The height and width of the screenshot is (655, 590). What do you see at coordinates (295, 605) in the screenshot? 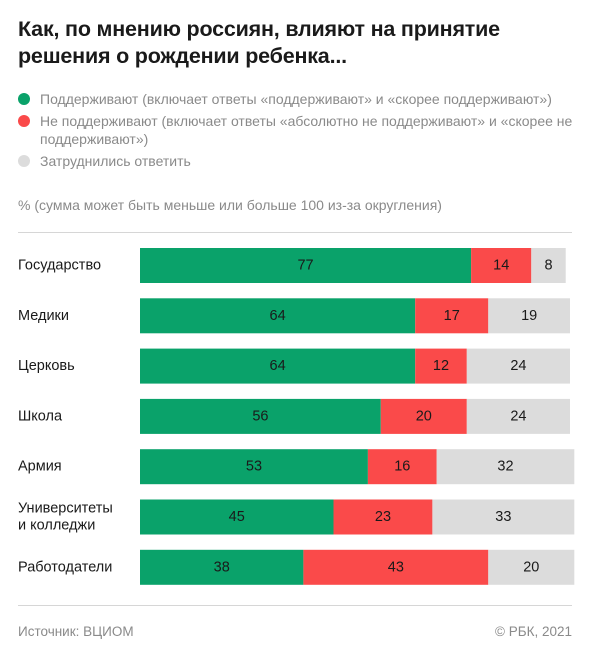
I see `bottom-divider` at bounding box center [295, 605].